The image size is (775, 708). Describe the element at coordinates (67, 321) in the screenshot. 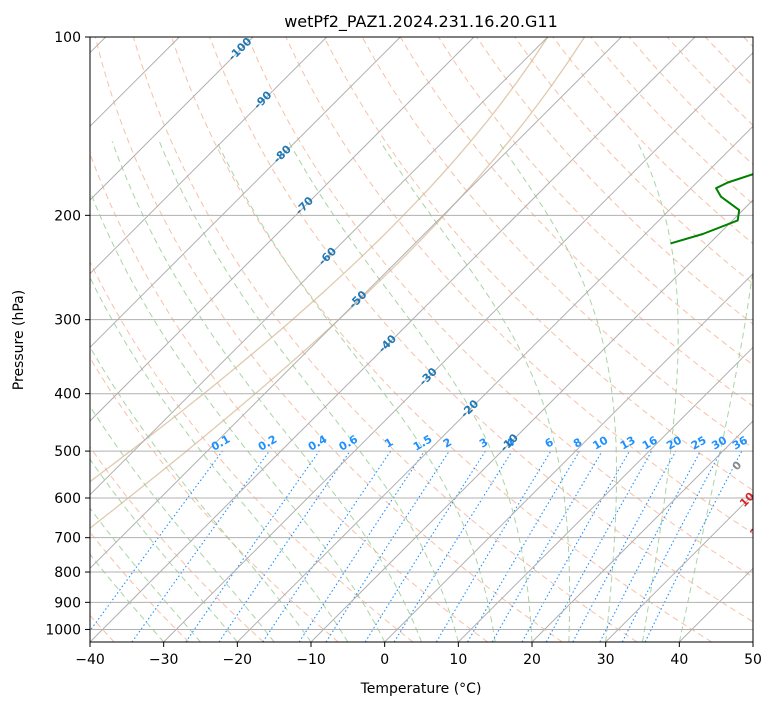

I see `y-tick-label: 300` at that location.